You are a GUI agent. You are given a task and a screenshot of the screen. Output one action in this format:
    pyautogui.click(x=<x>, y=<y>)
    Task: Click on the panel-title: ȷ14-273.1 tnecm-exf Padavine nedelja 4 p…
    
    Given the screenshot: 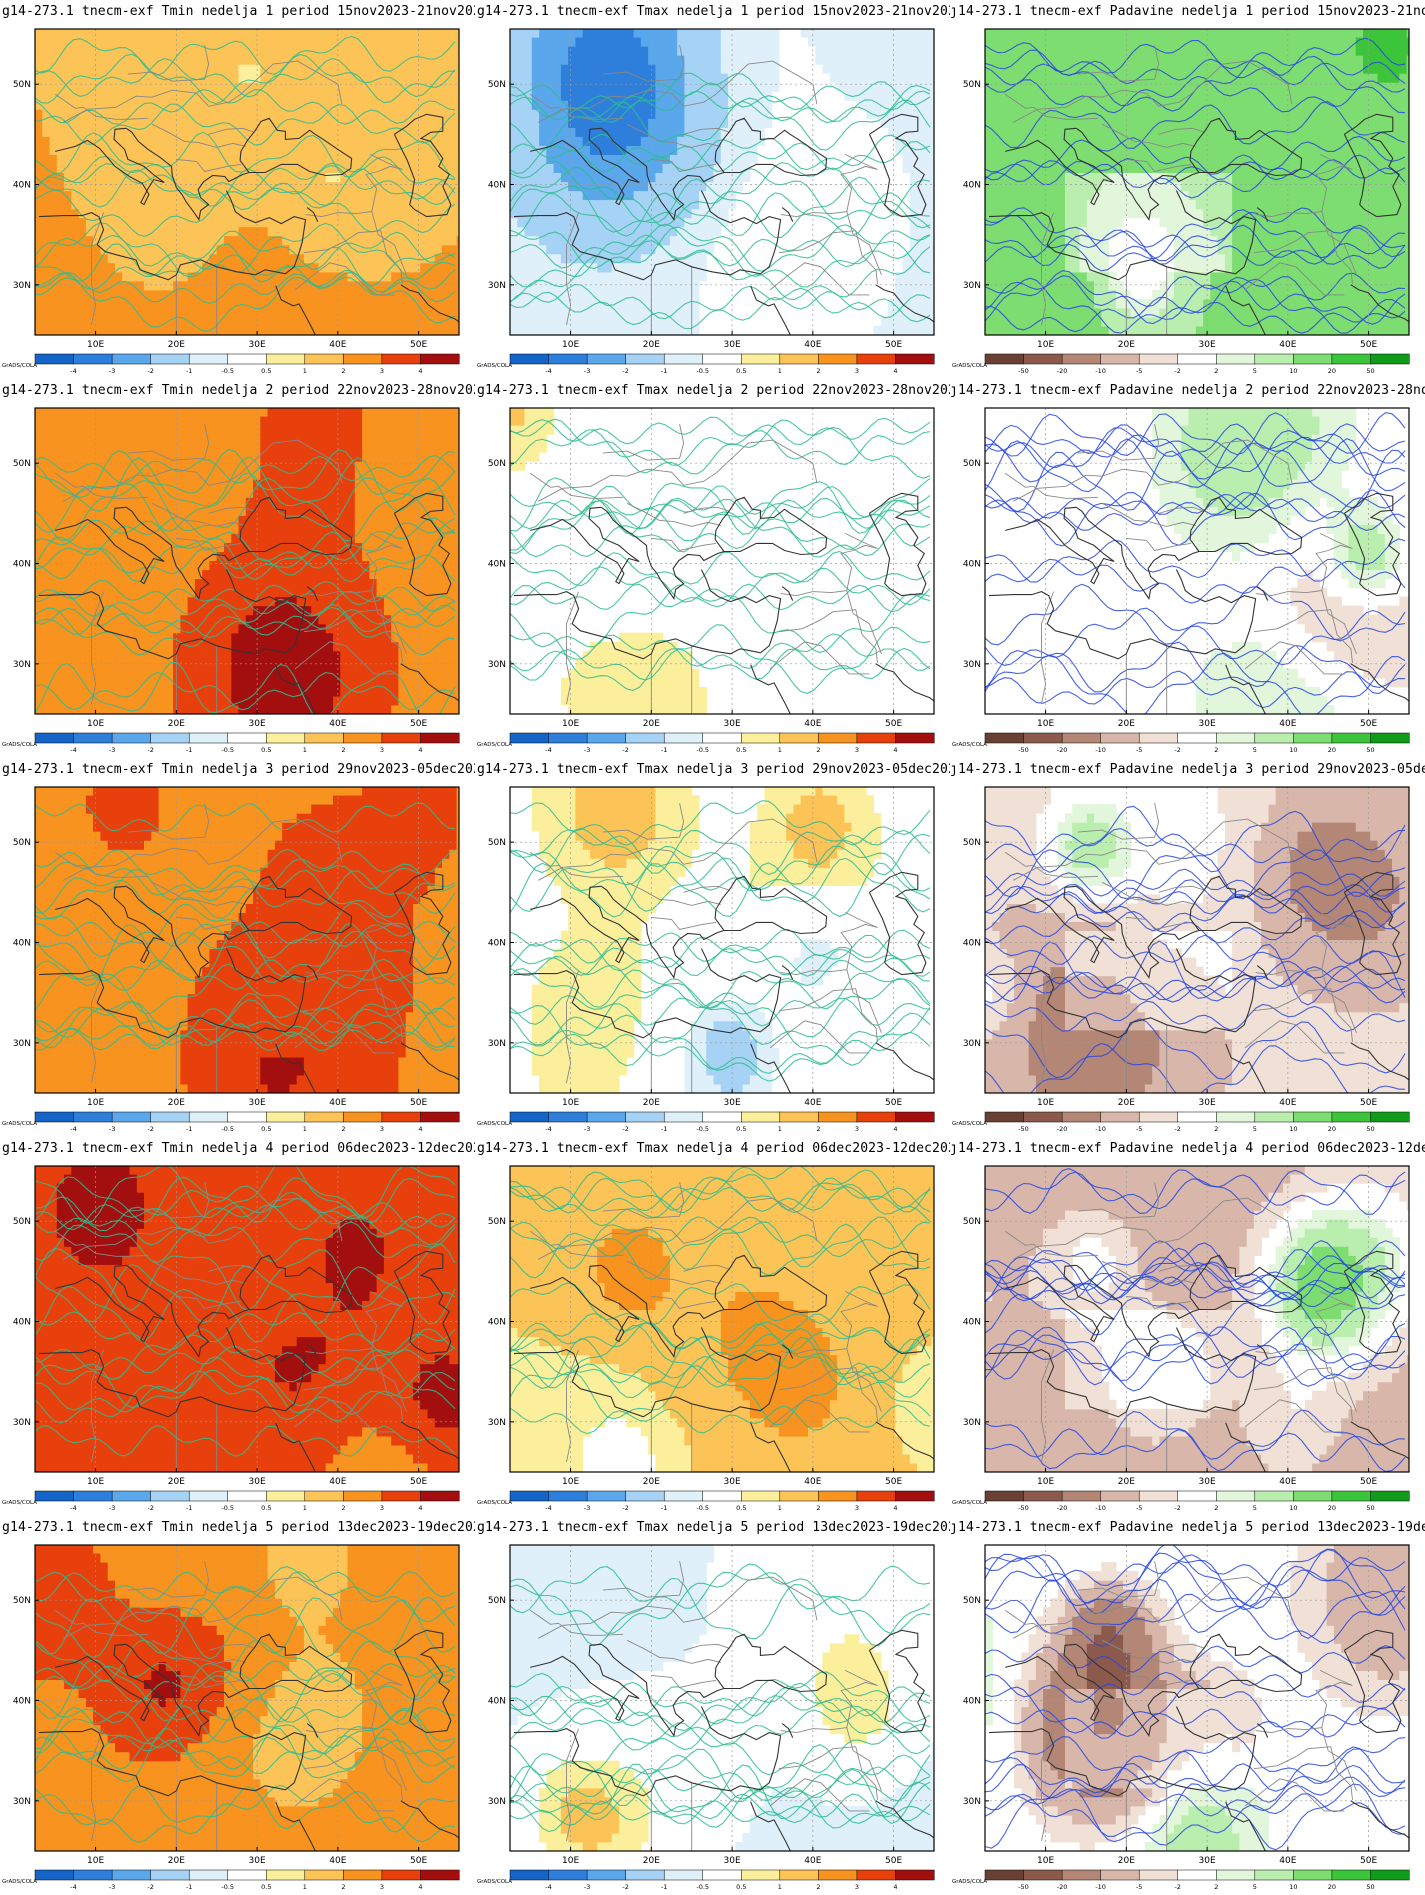 What is the action you would take?
    pyautogui.click(x=1187, y=1148)
    